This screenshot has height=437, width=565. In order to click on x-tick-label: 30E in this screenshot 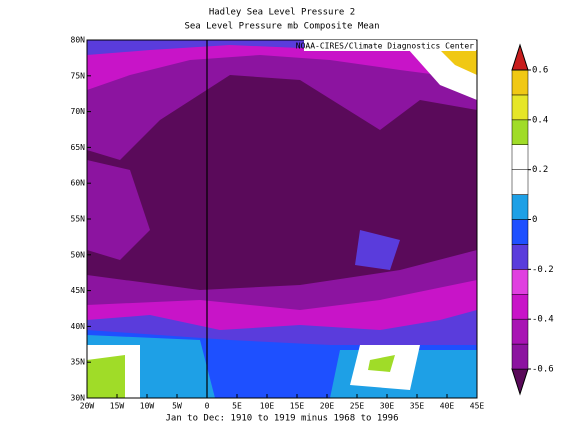, I will do `click(387, 406)`.